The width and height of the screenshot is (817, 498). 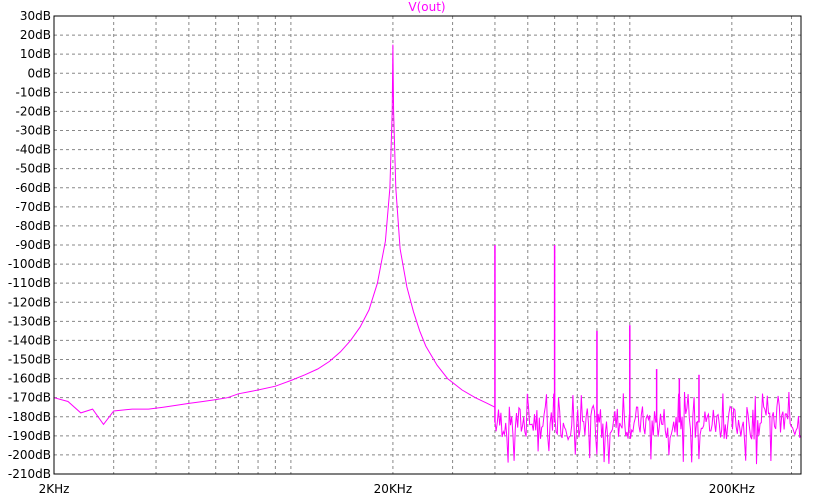 What do you see at coordinates (29, 398) in the screenshot?
I see `y-tick-label: -170dB` at bounding box center [29, 398].